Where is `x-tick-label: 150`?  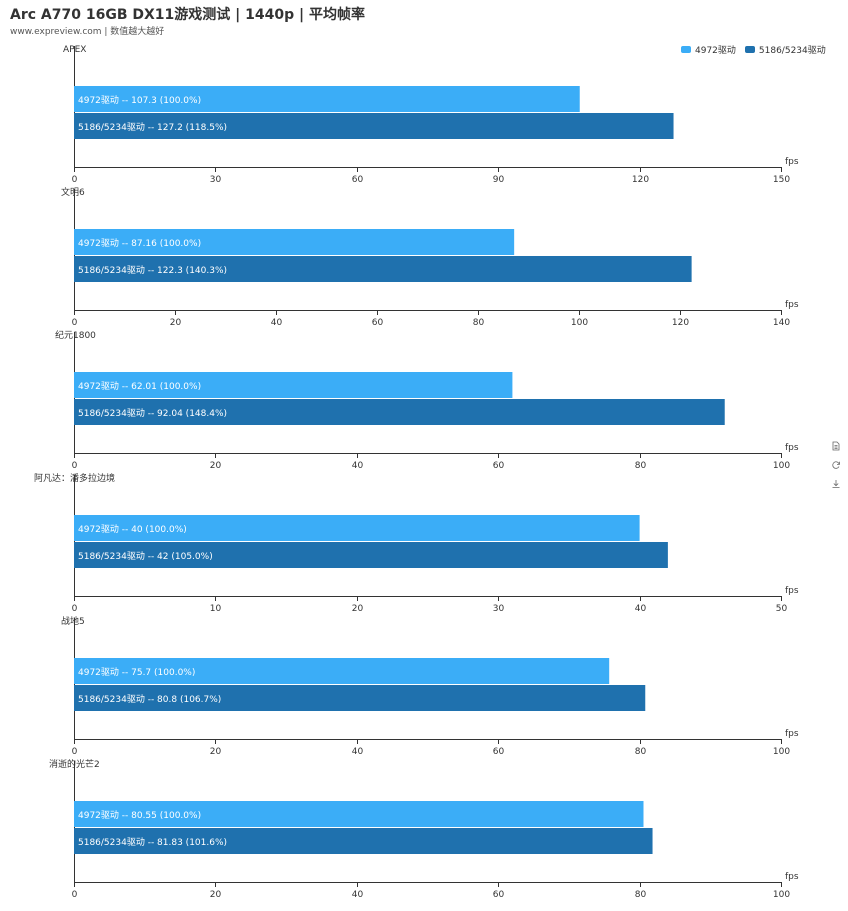 x-tick-label: 150 is located at coordinates (781, 180).